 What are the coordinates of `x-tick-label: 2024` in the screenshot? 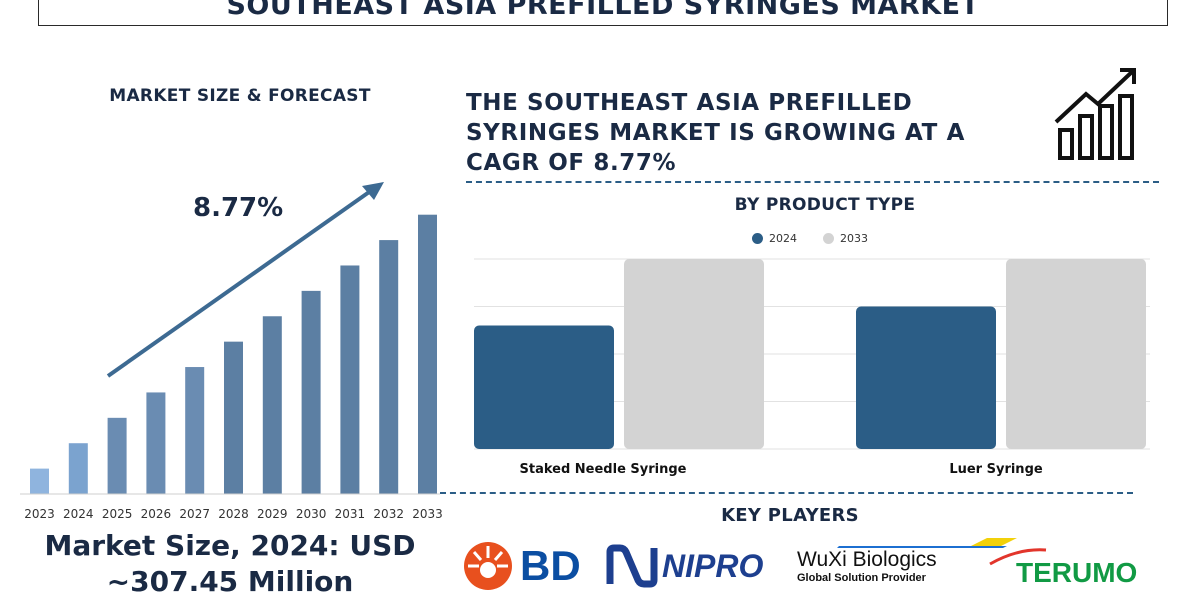 It's located at (78, 514).